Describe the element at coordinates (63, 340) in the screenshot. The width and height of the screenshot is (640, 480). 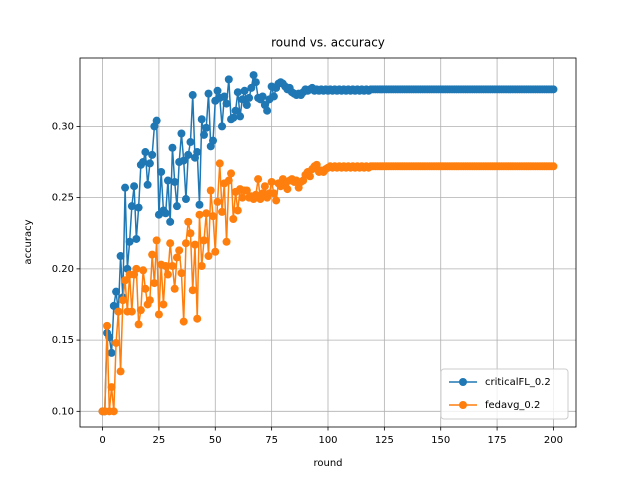
I see `y-tick-label: 0.15` at that location.